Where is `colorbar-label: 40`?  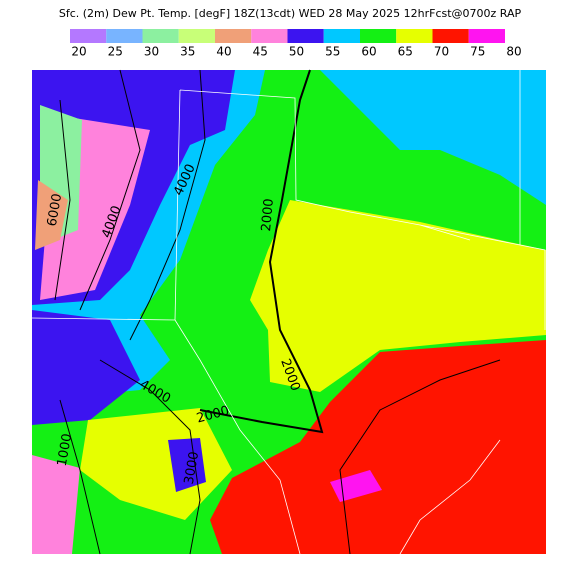 colorbar-label: 40 is located at coordinates (223, 52).